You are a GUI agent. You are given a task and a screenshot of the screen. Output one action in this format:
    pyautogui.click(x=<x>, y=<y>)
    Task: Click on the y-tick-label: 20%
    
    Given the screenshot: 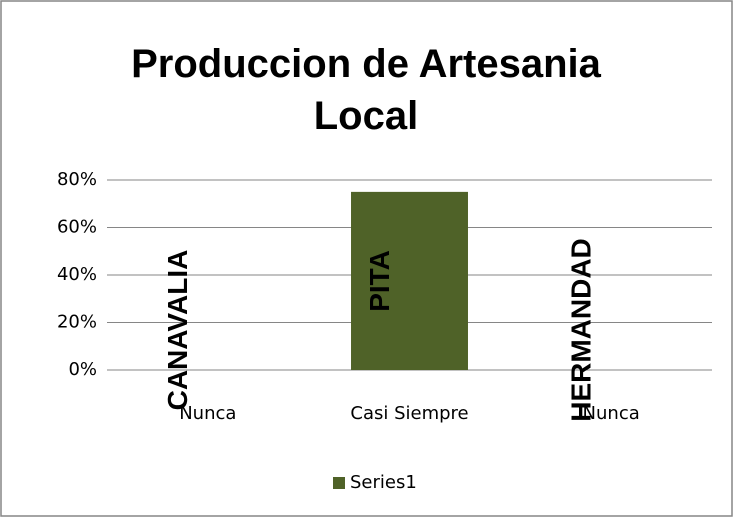 What is the action you would take?
    pyautogui.click(x=77, y=322)
    